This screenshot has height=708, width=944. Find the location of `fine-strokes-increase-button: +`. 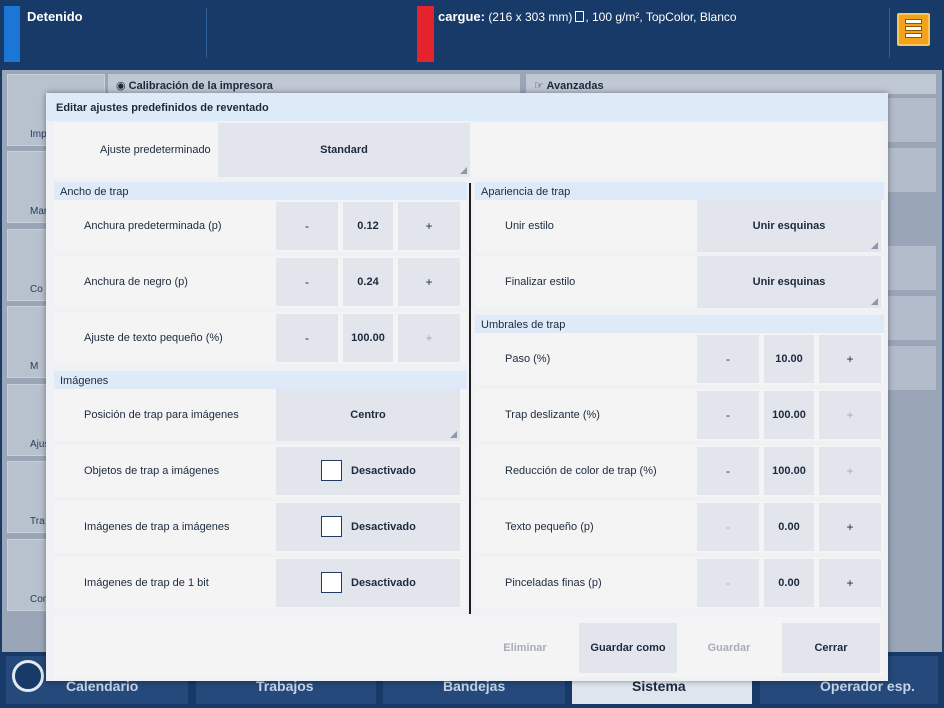

fine-strokes-increase-button: + is located at coordinates (850, 583).